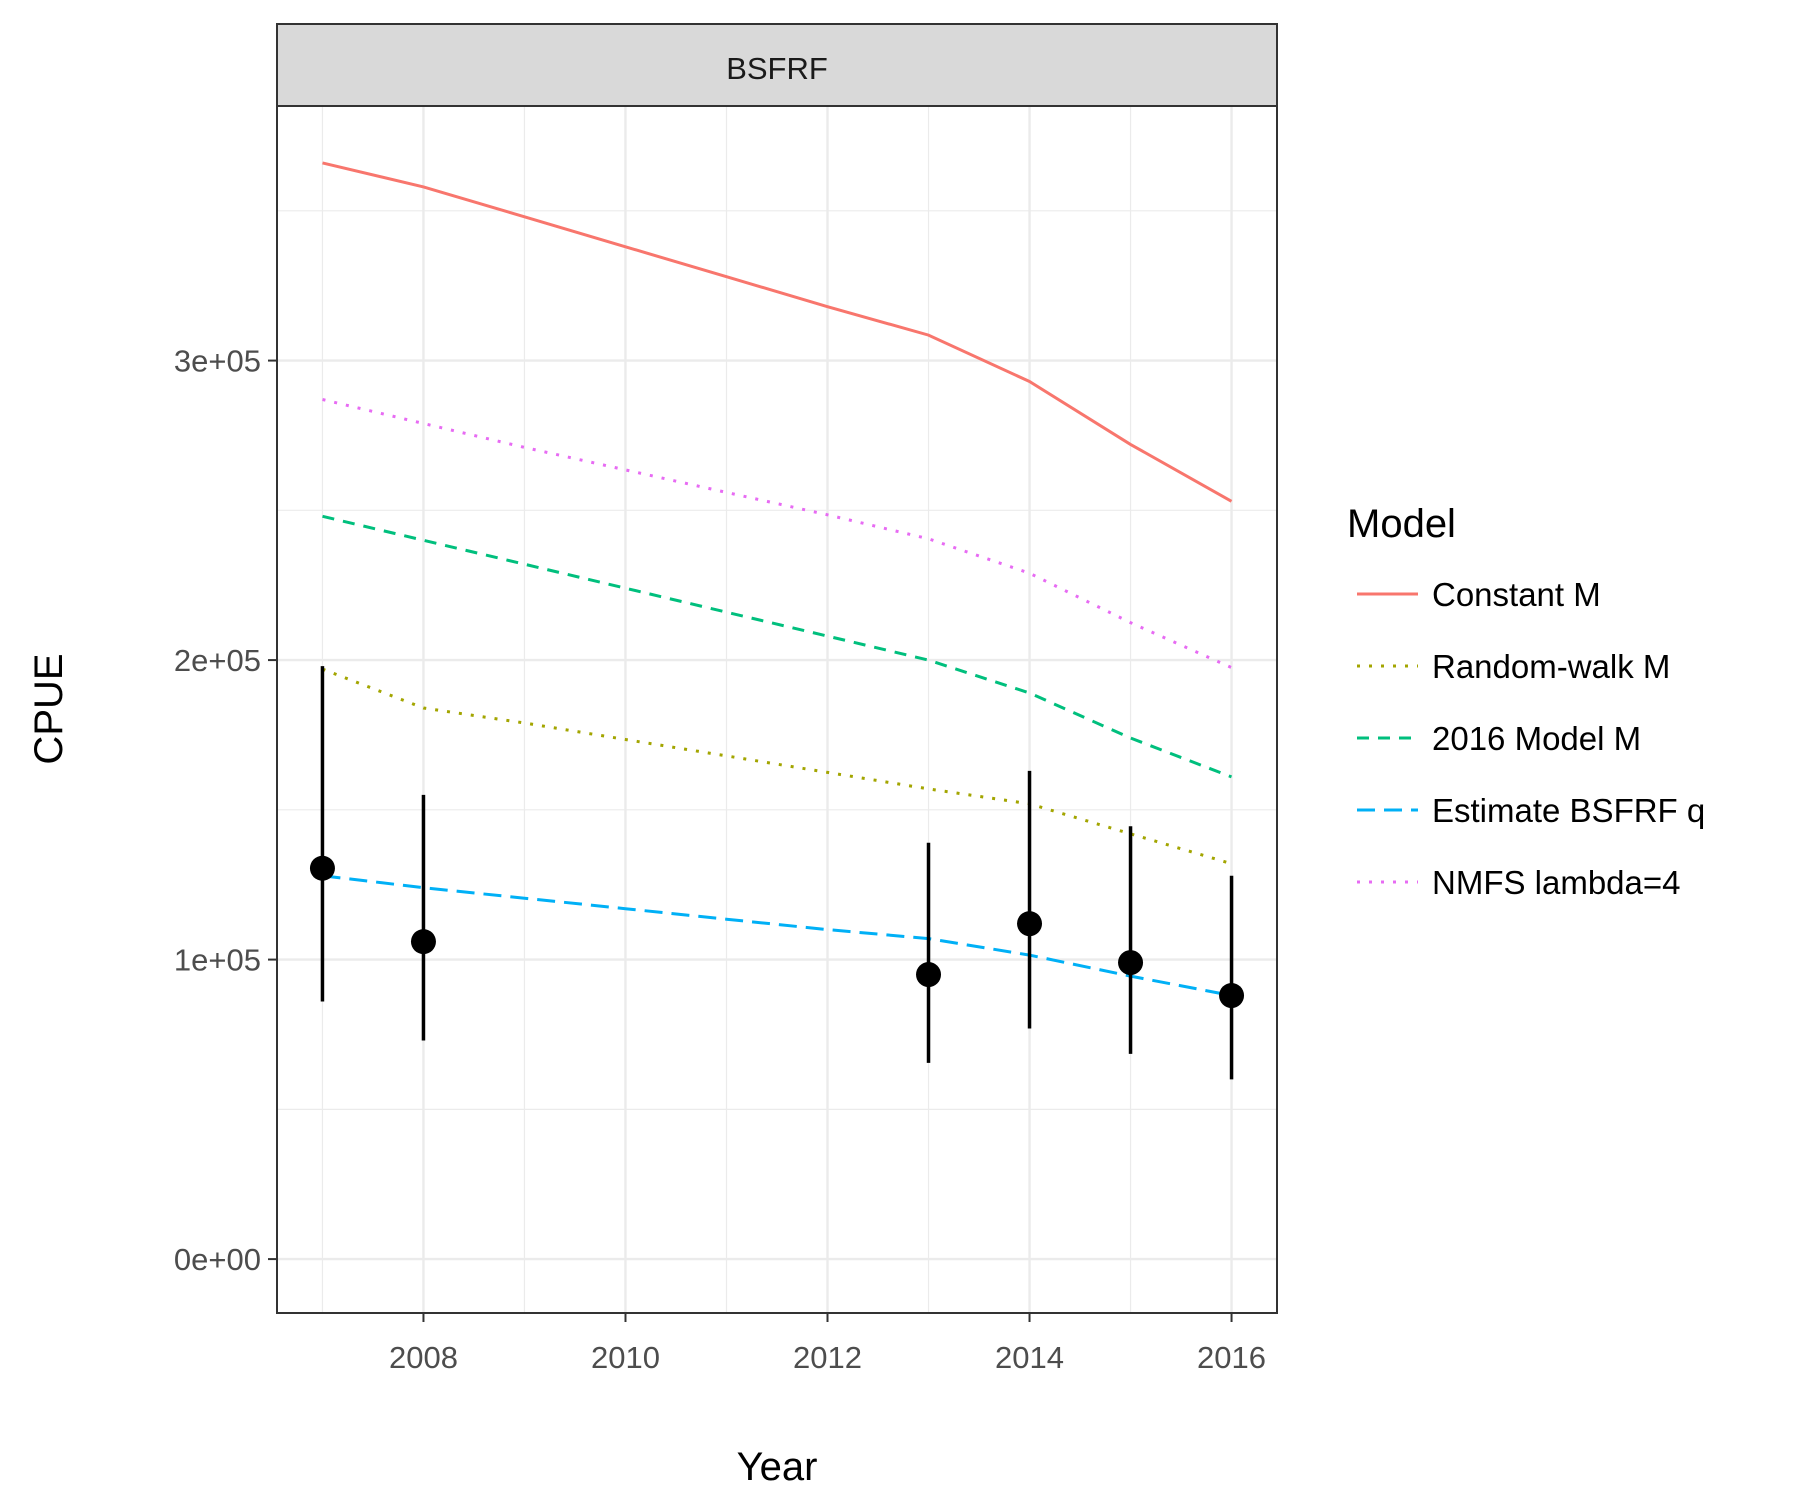 This screenshot has height=1500, width=1800. What do you see at coordinates (1556, 882) in the screenshot?
I see `legend-label-5: NMFS lambda=4` at bounding box center [1556, 882].